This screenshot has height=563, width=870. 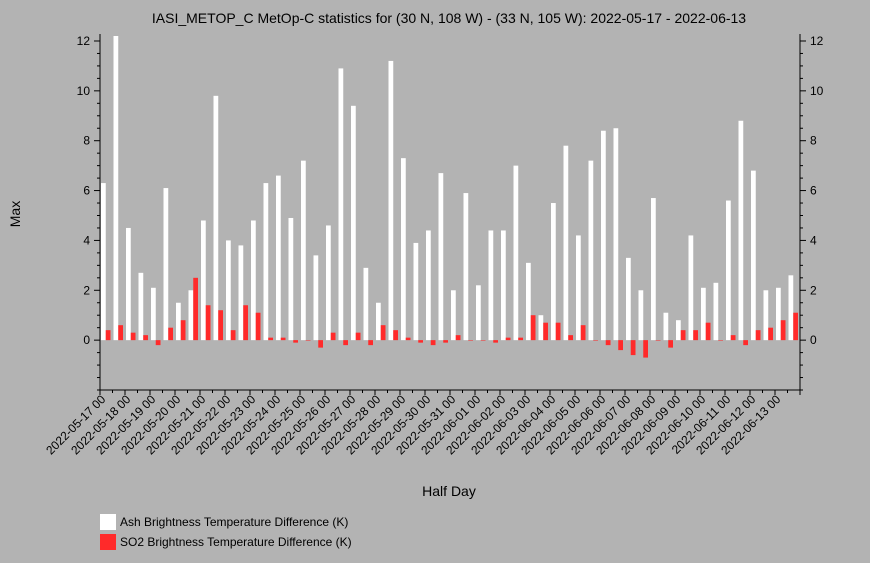 What do you see at coordinates (84, 91) in the screenshot?
I see `y-tick-label-left: 10` at bounding box center [84, 91].